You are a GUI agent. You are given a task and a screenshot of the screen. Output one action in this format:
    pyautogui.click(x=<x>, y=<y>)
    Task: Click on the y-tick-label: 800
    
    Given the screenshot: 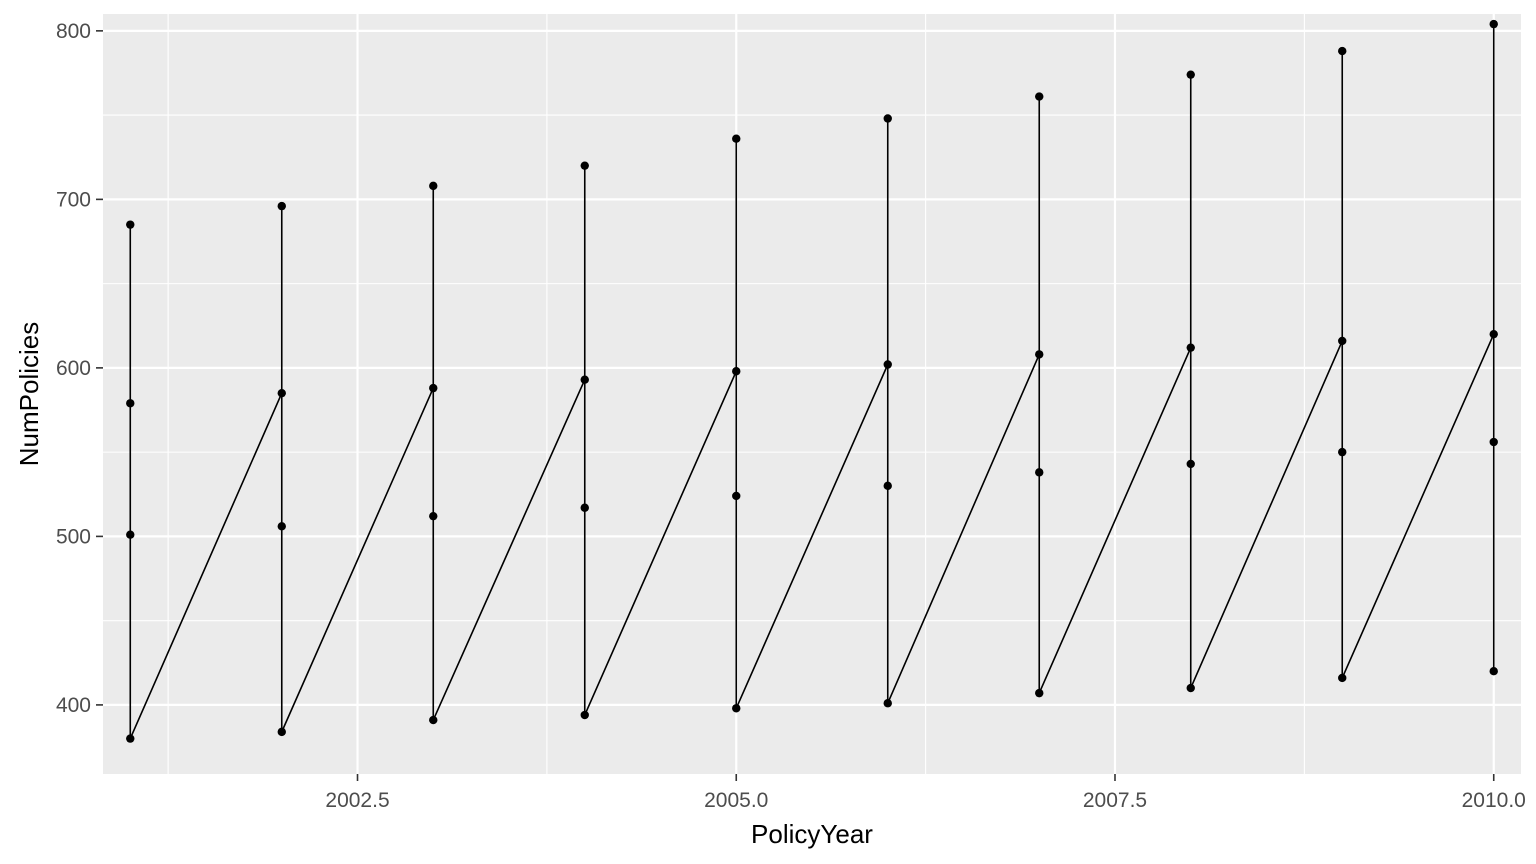 What is the action you would take?
    pyautogui.click(x=73, y=31)
    